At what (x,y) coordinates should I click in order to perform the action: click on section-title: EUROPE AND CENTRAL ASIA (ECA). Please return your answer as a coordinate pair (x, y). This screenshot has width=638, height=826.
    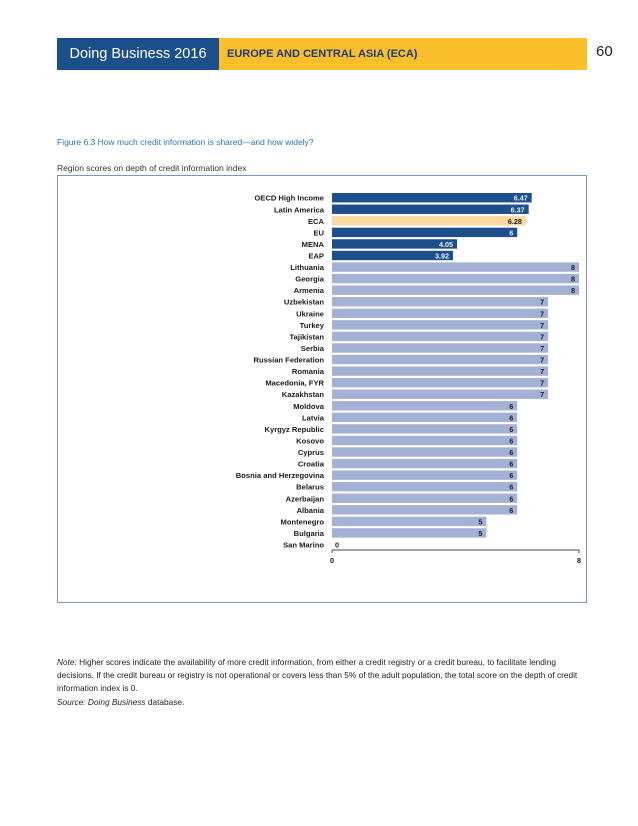
    Looking at the image, I should click on (403, 54).